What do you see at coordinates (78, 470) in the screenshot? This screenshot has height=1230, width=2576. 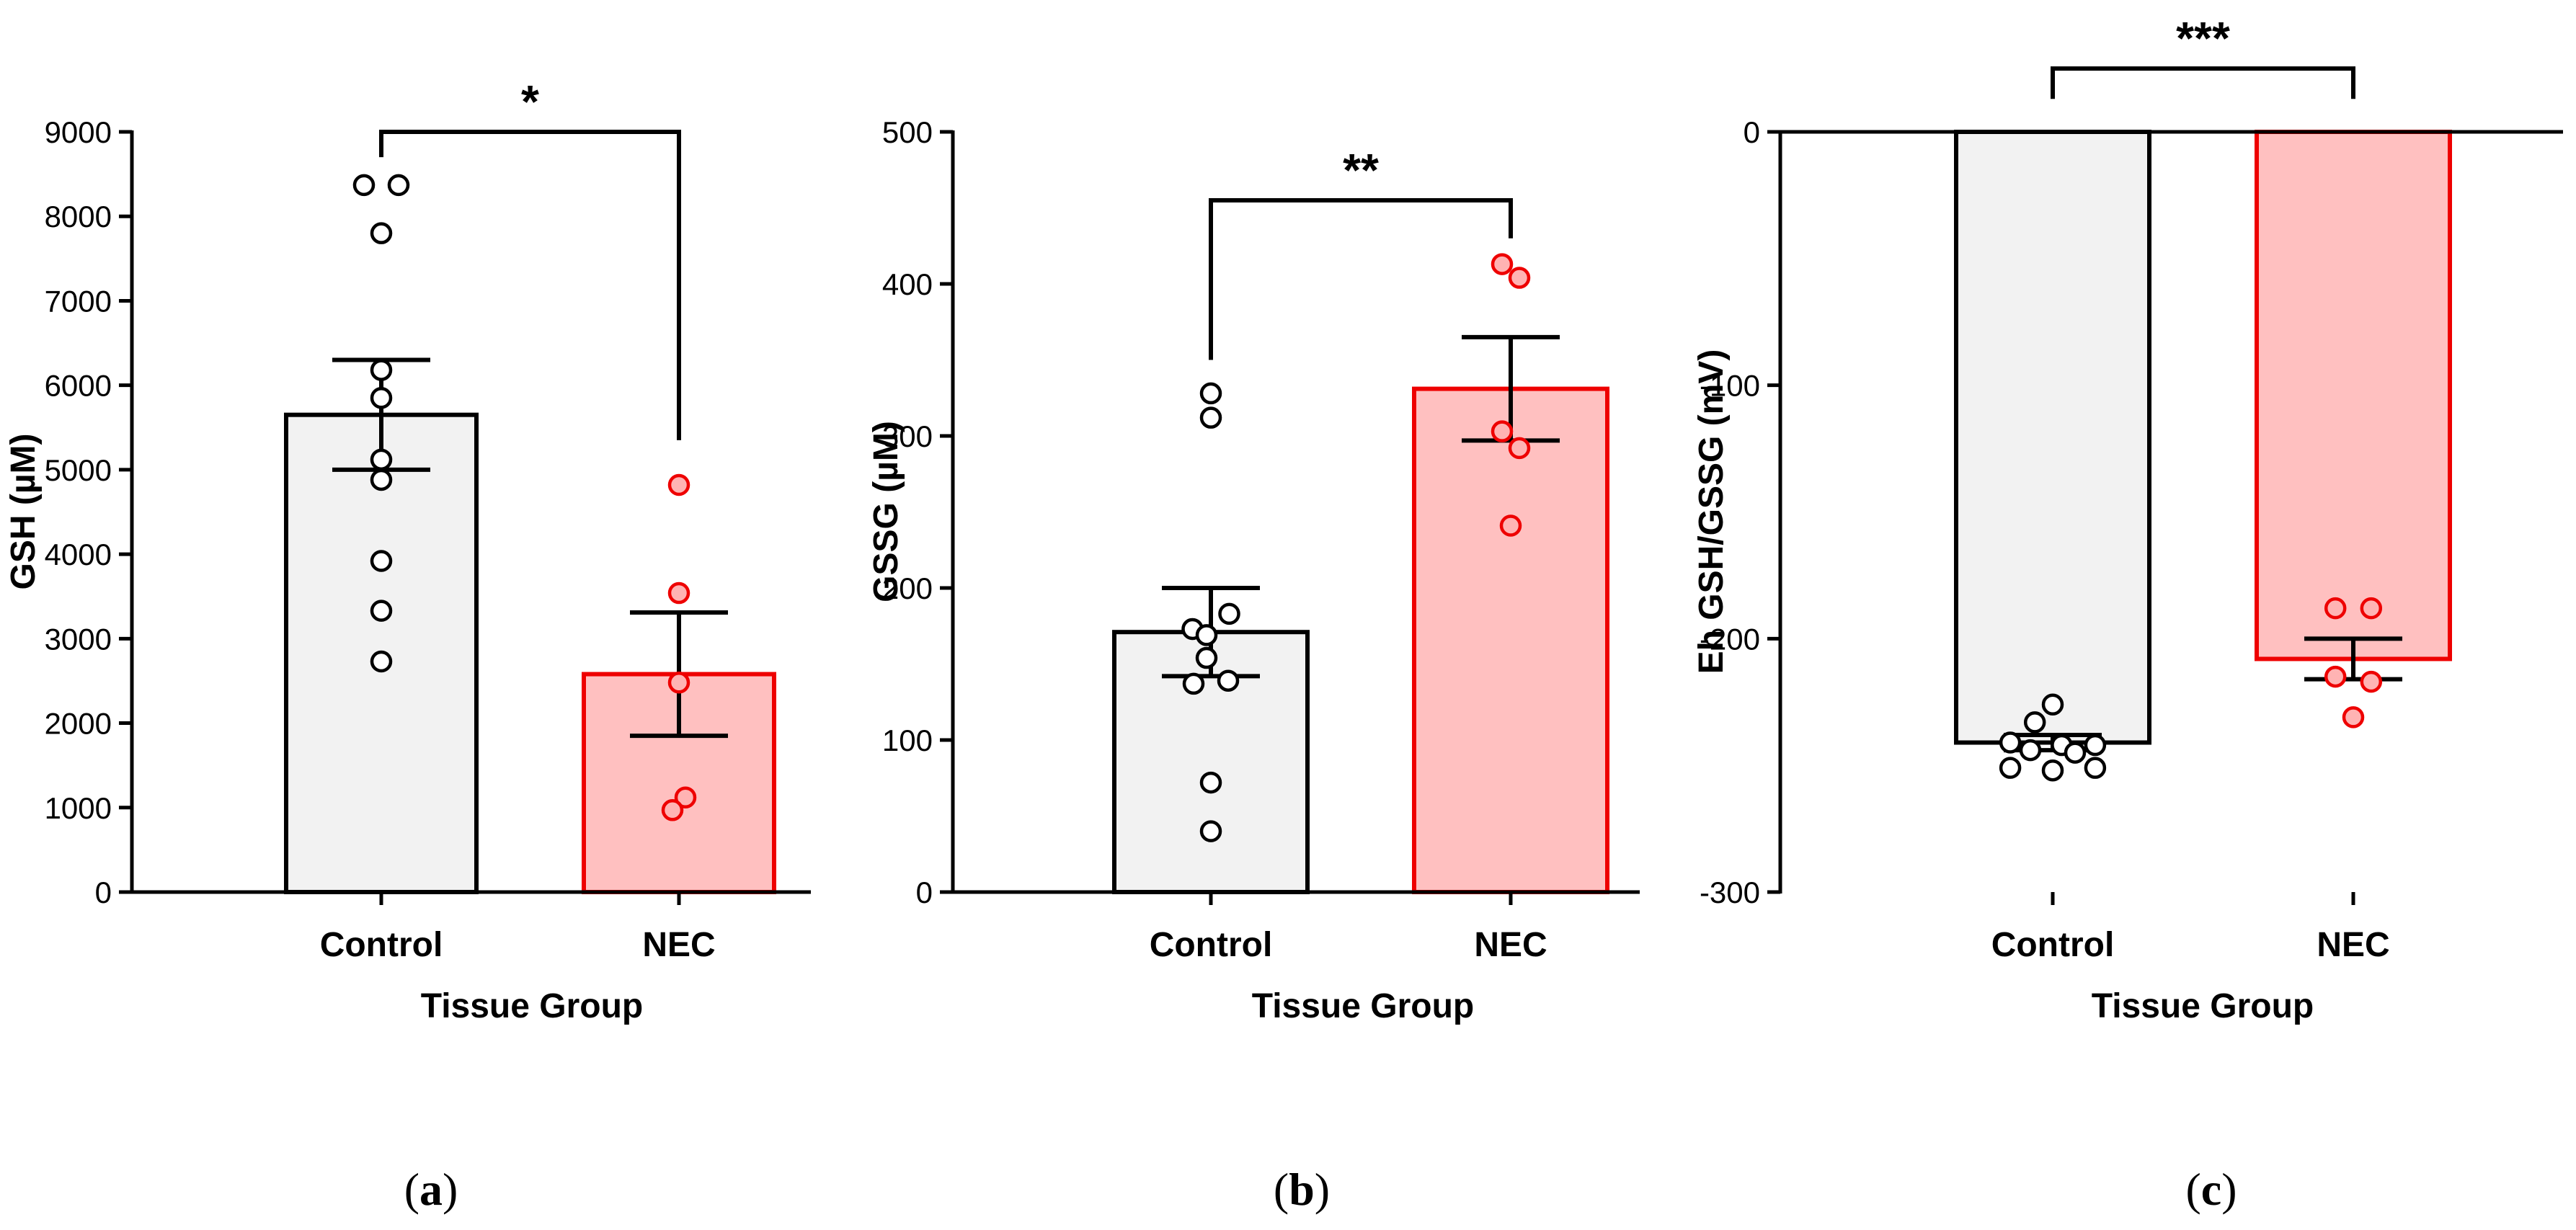 I see `y-tick-label: 5000` at bounding box center [78, 470].